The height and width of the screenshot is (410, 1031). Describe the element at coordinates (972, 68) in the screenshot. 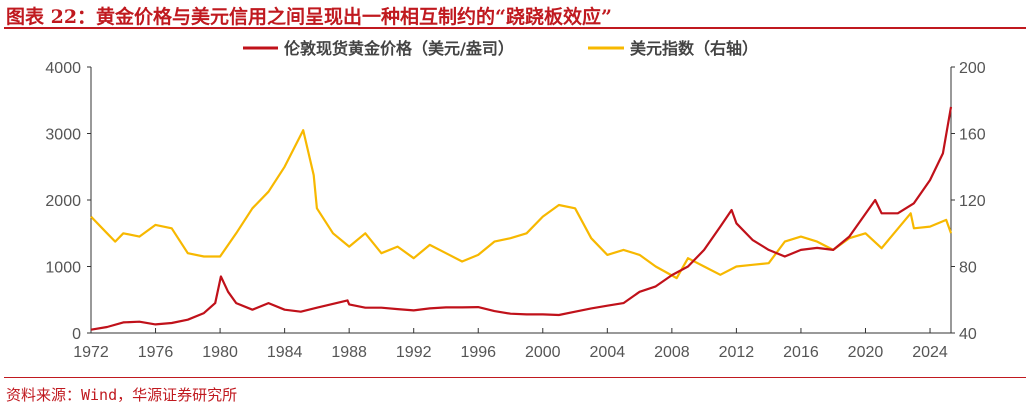

I see `y-right-tick-label: 200` at that location.